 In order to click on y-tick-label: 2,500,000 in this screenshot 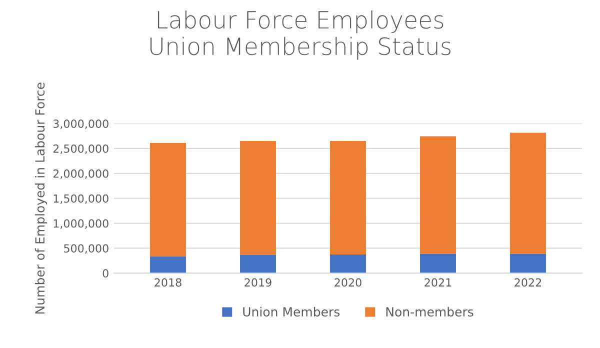, I will do `click(80, 149)`.